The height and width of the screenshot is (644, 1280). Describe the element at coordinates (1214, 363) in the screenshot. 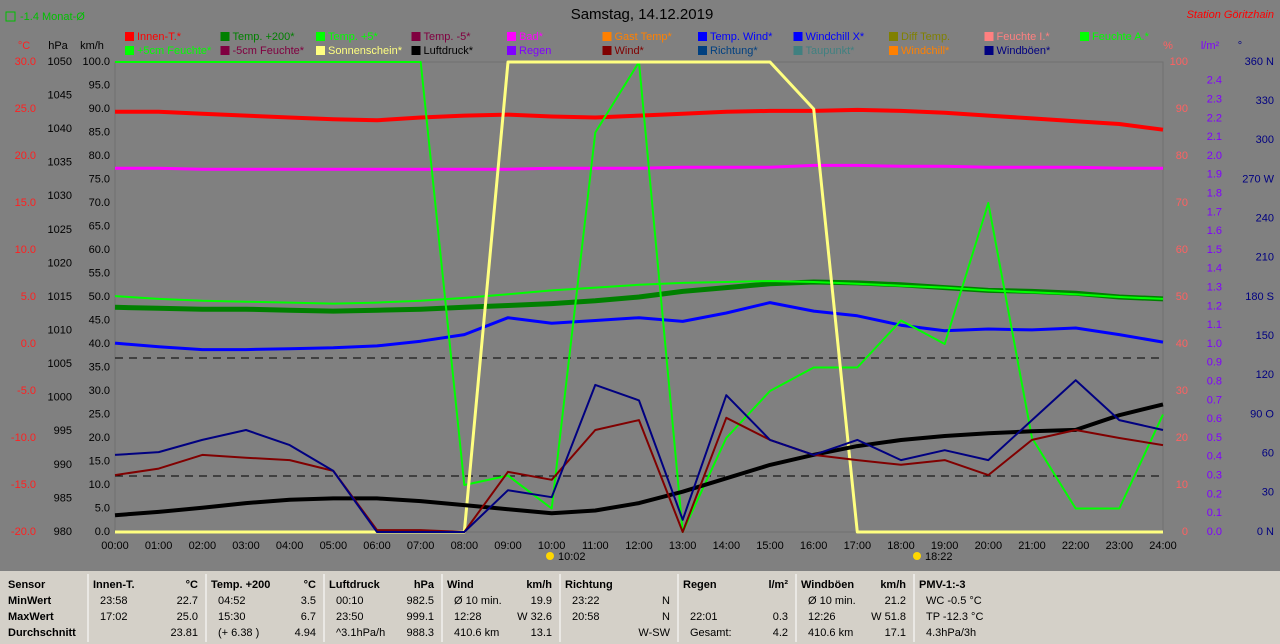

I see `tick-label: 0.9` at that location.